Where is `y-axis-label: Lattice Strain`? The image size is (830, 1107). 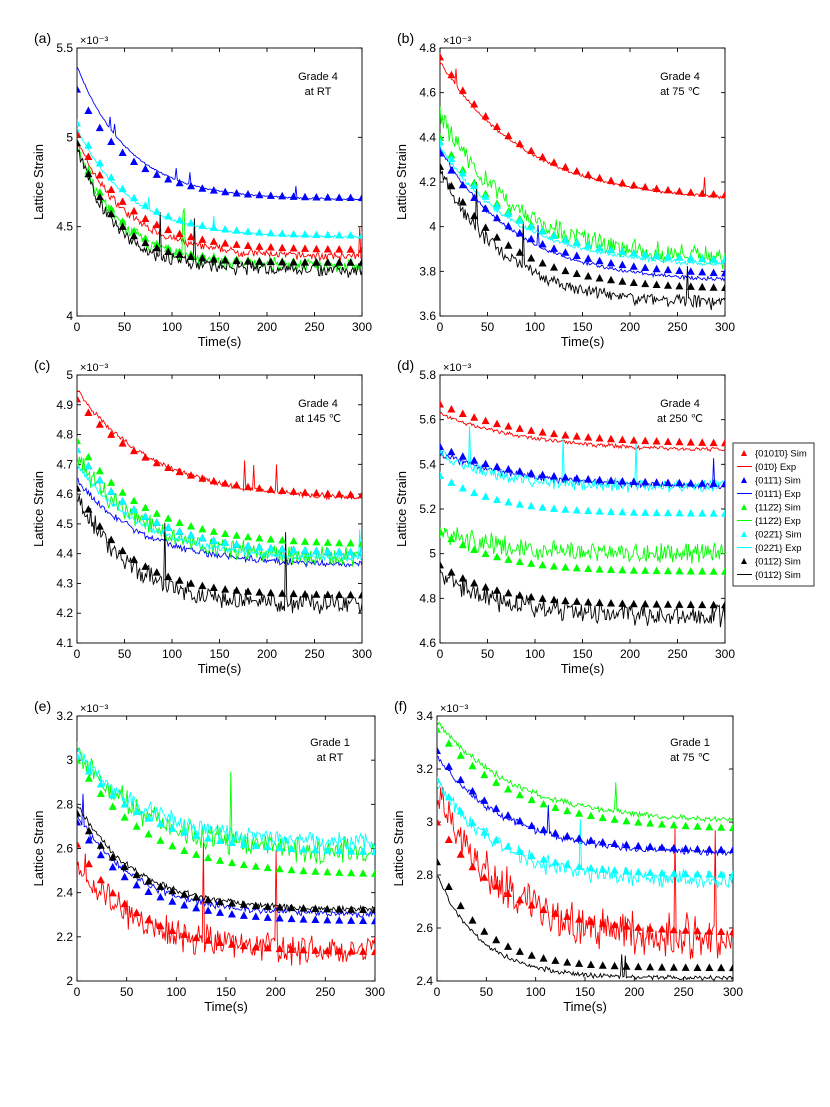
y-axis-label: Lattice Strain is located at coordinates (38, 849).